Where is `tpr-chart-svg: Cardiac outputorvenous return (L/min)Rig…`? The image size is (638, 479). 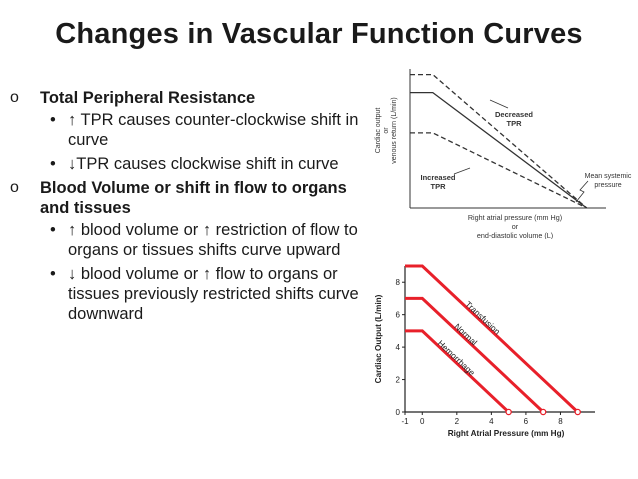 tpr-chart-svg: Cardiac outputorvenous return (L/min)Rig… is located at coordinates (503, 154).